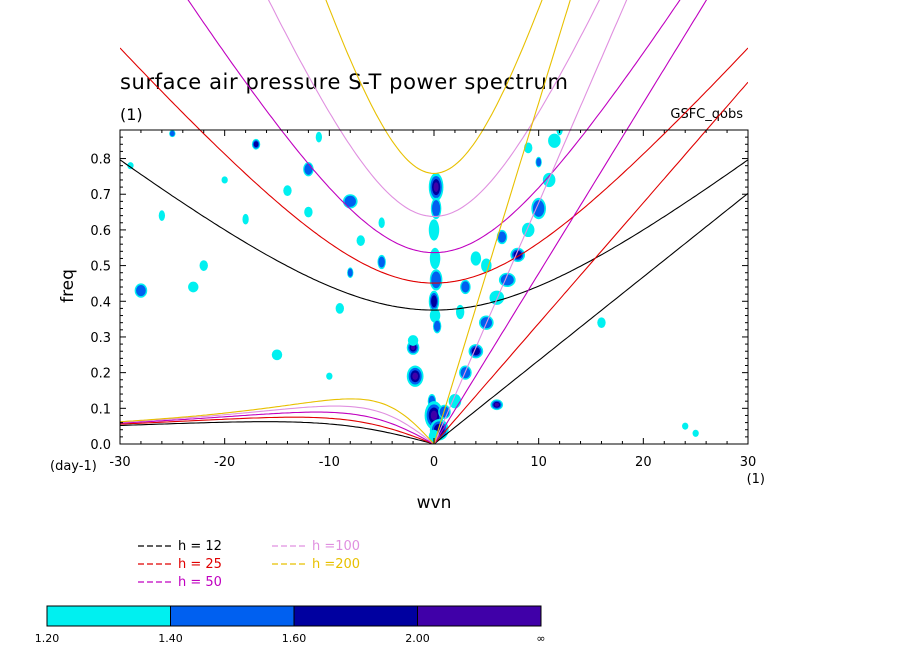 The width and height of the screenshot is (904, 658). I want to click on colorbar-label-4: ∞, so click(540, 638).